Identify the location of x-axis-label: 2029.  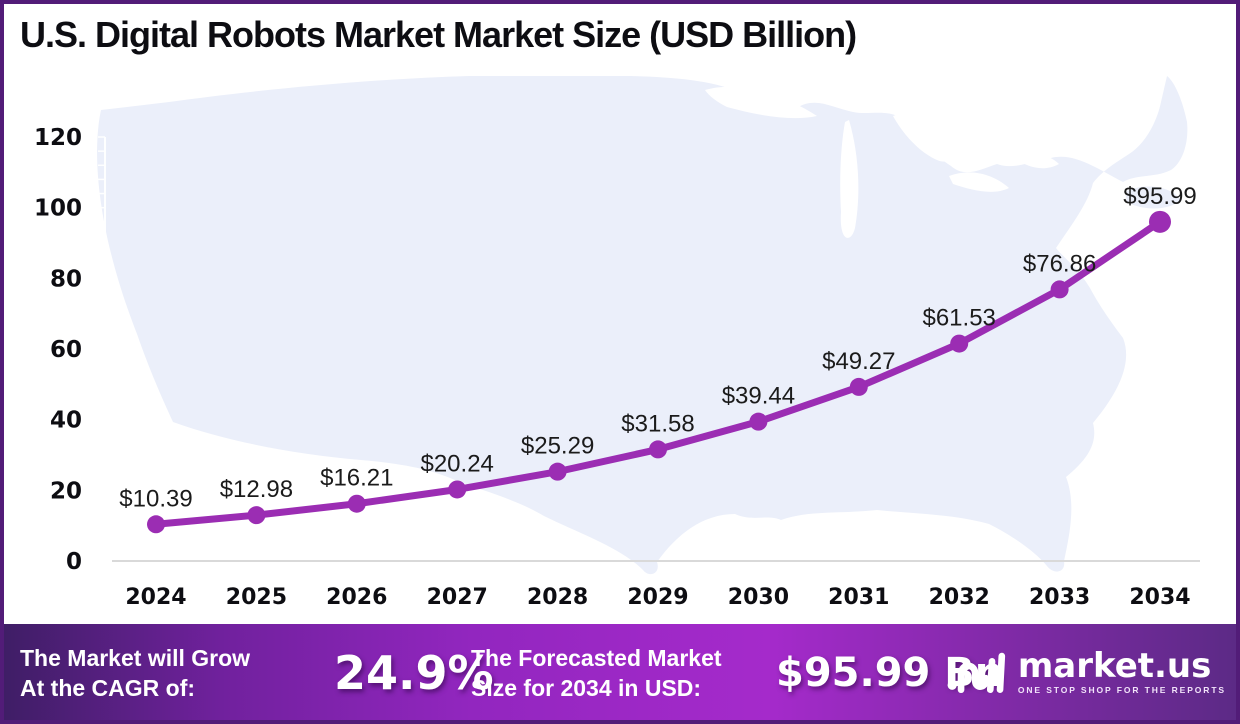
(657, 597).